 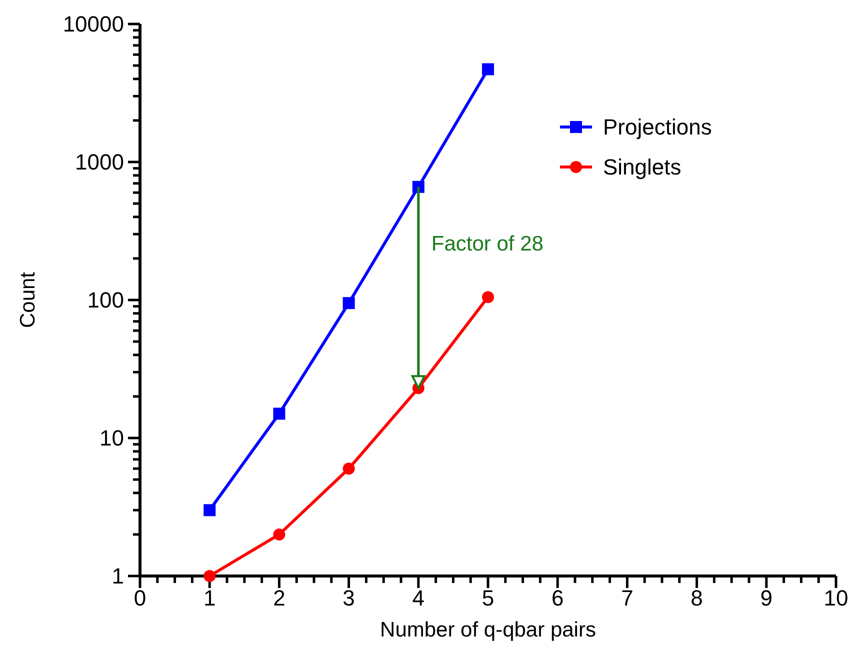 I want to click on y-tick-label: 100, so click(x=105, y=300).